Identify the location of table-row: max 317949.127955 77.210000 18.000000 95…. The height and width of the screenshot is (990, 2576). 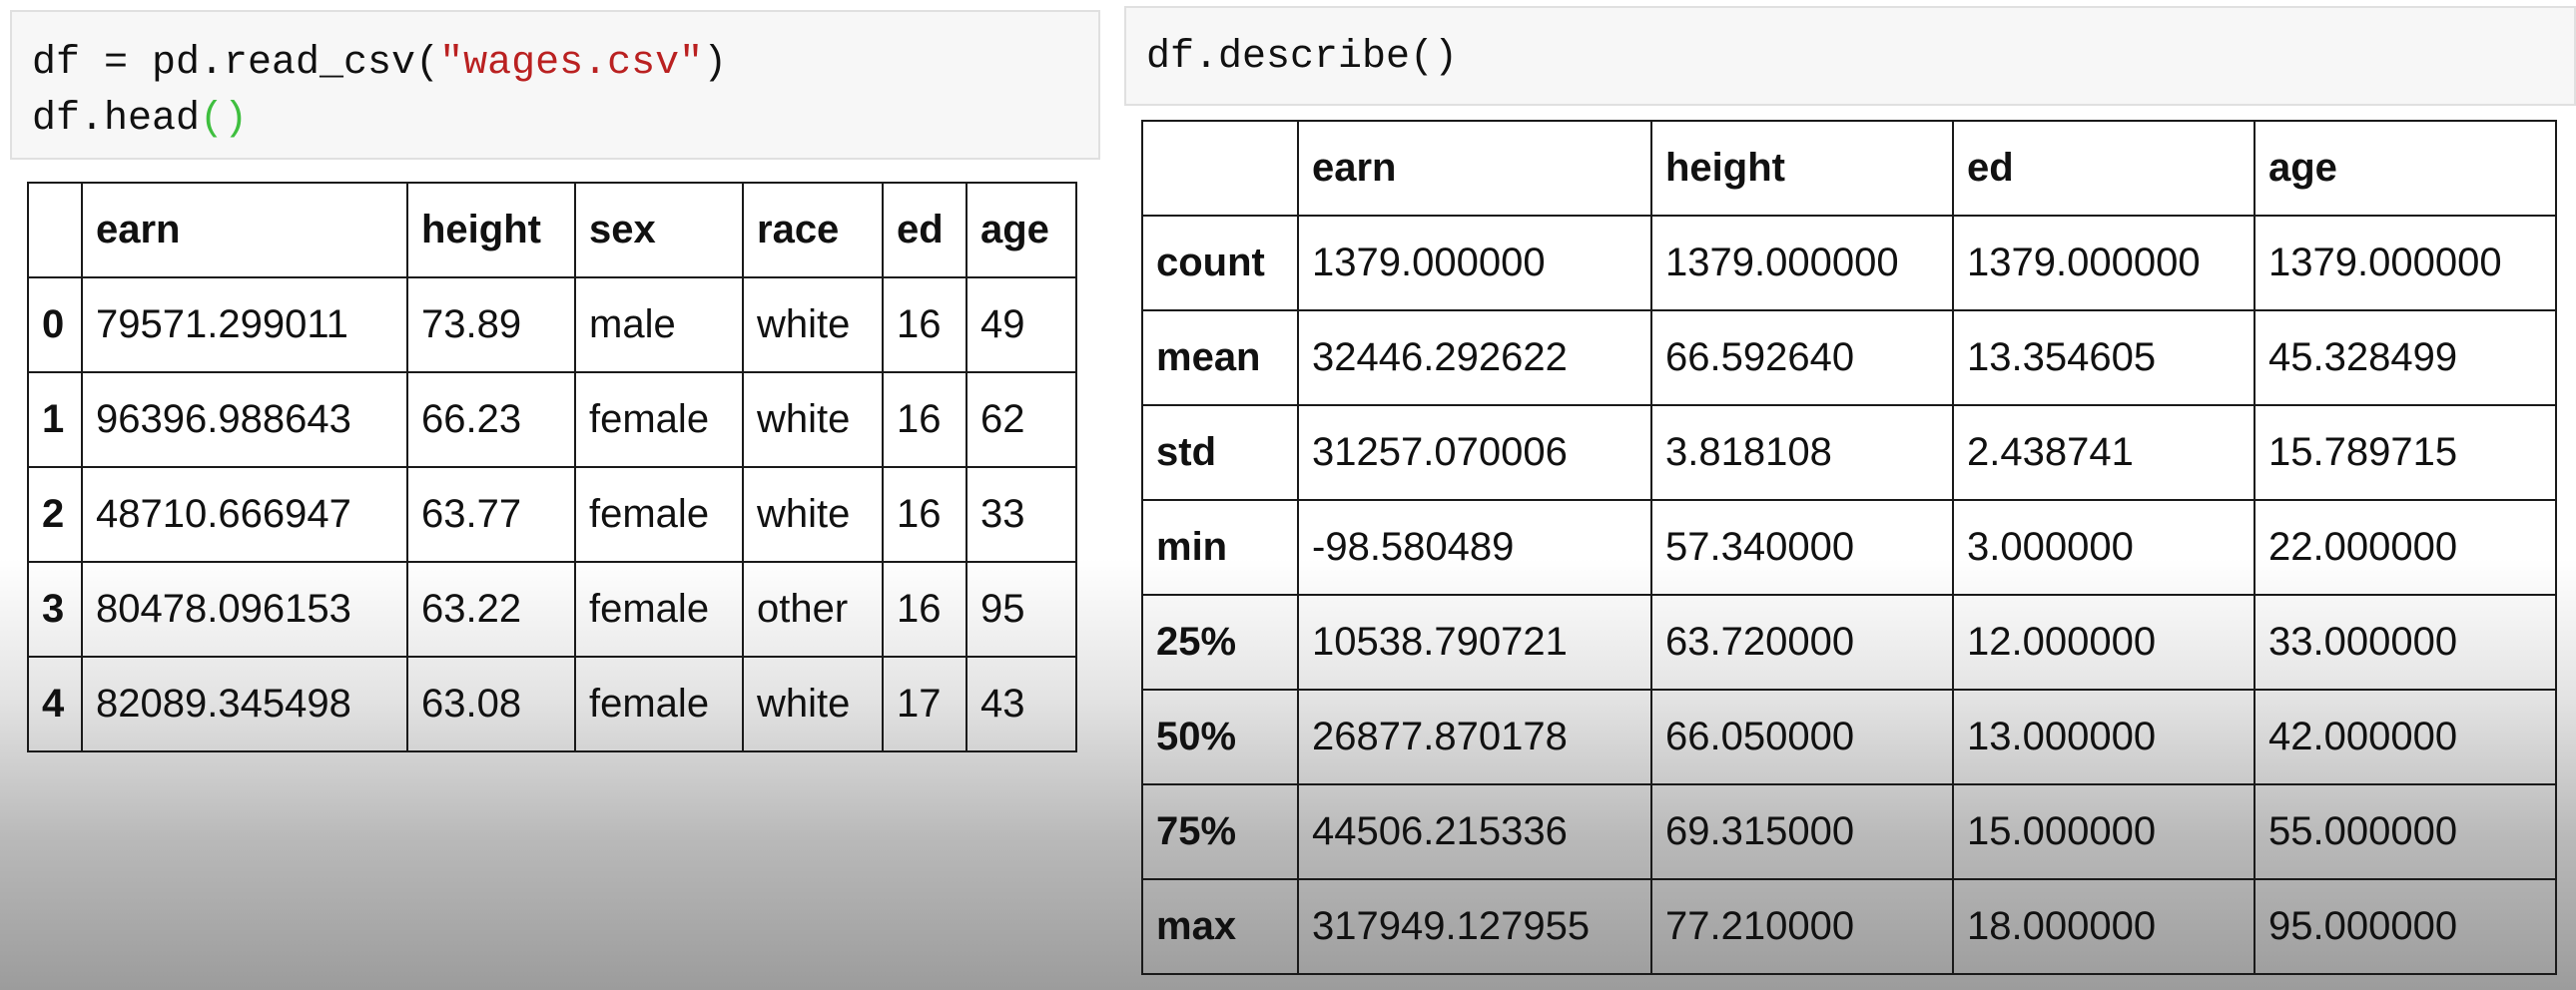
(1849, 926).